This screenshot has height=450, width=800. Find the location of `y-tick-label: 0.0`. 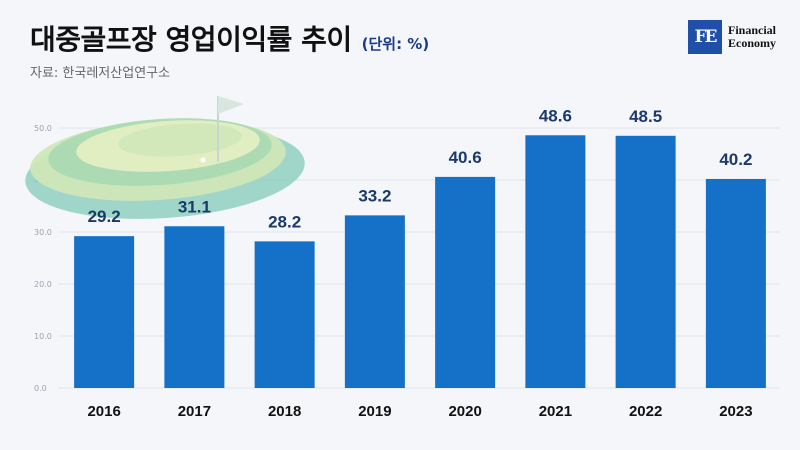

y-tick-label: 0.0 is located at coordinates (40, 388).